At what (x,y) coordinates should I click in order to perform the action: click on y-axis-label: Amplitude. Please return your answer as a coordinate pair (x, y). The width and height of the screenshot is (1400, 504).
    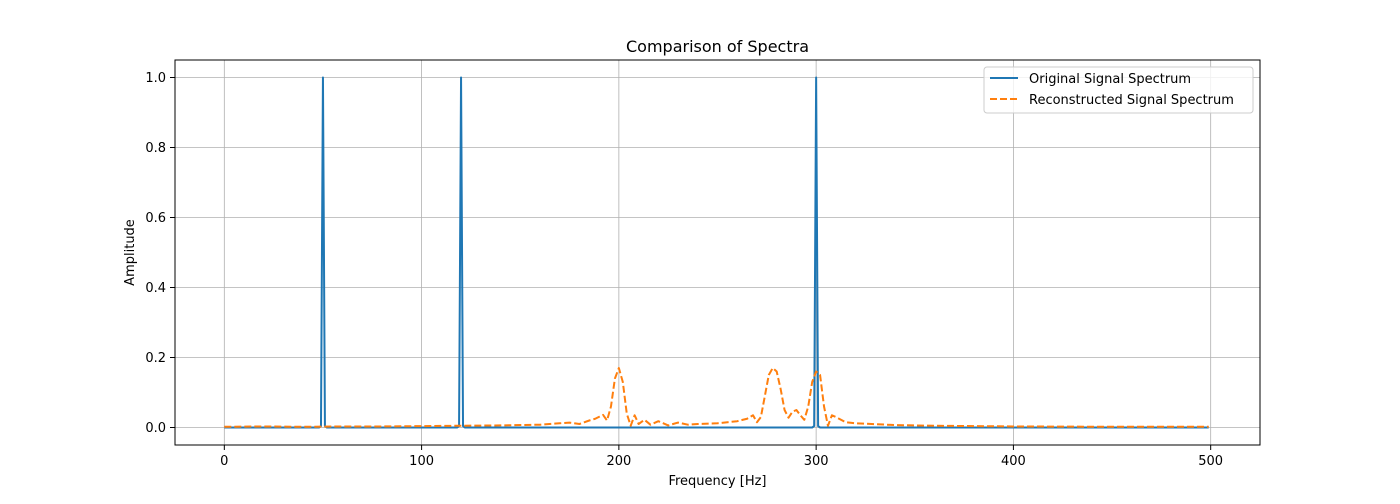
    Looking at the image, I should click on (130, 252).